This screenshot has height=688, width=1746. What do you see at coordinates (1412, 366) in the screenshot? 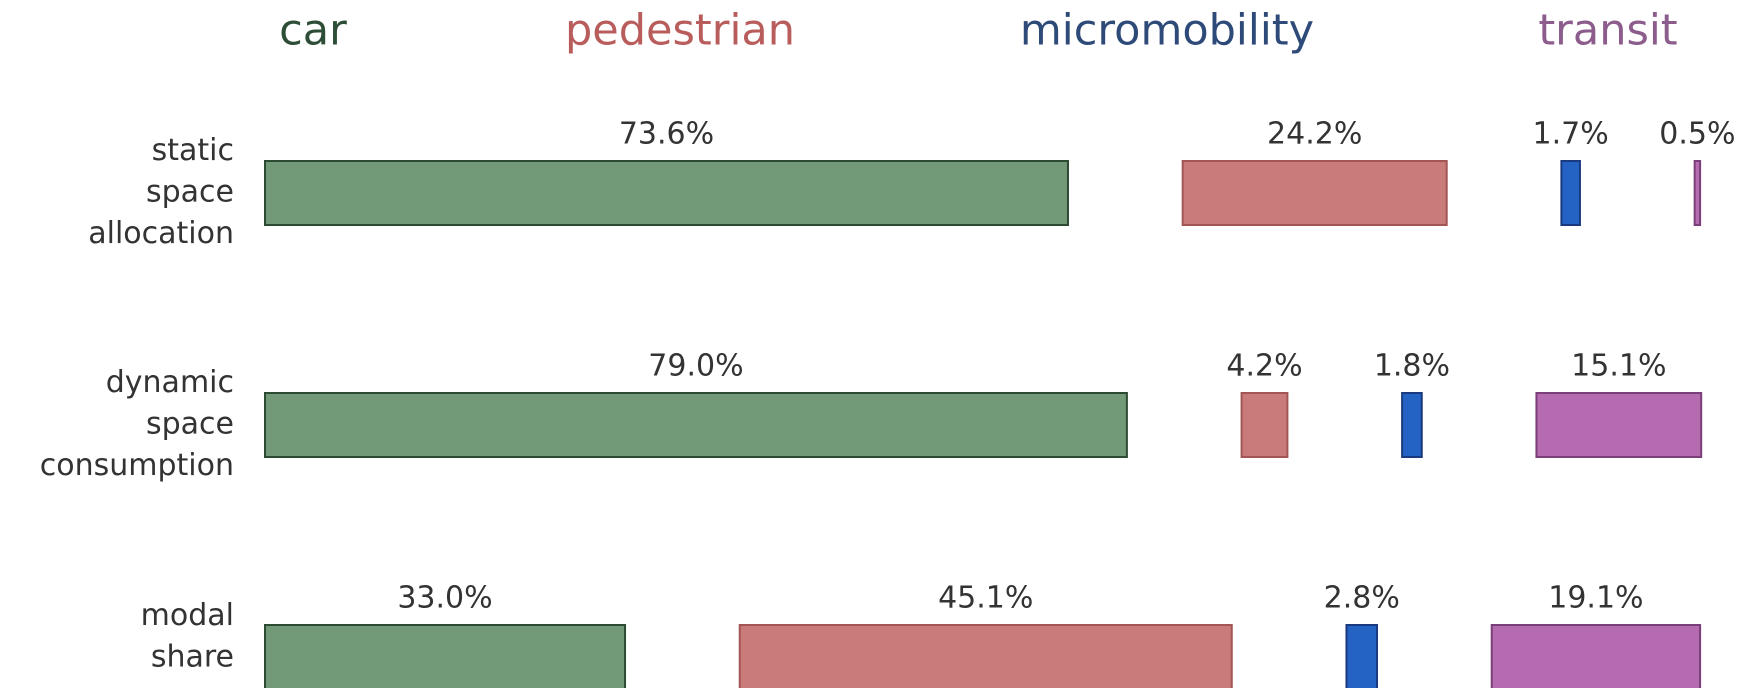
I see `value-label: 1.8%` at bounding box center [1412, 366].